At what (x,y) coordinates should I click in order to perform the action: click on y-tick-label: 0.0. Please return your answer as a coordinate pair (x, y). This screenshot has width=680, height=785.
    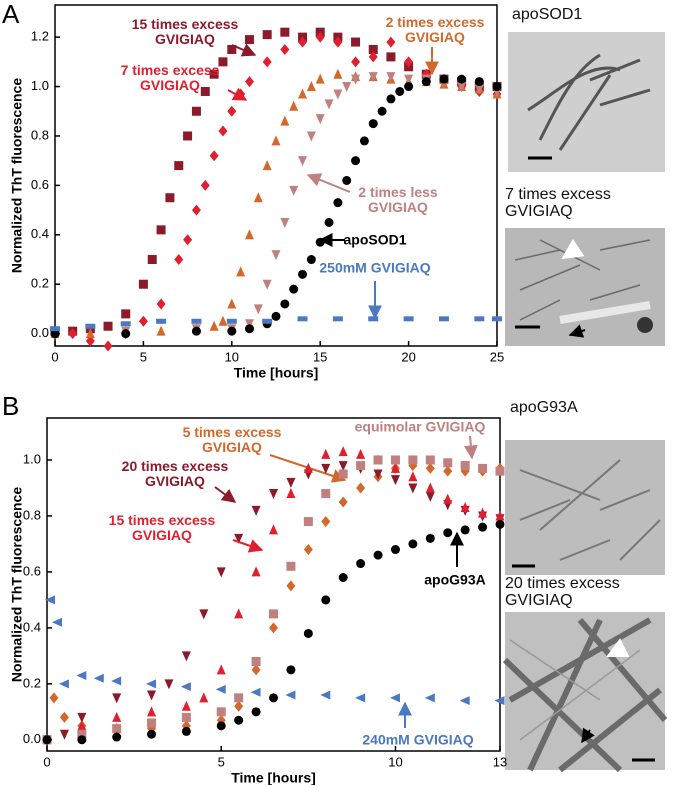
    Looking at the image, I should click on (32, 738).